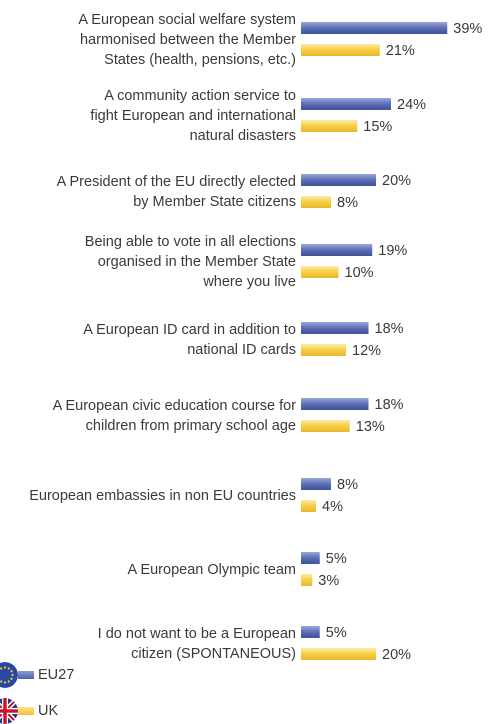 The height and width of the screenshot is (724, 489). I want to click on category-label: citizen (SPONTANEOUS), so click(213, 654).